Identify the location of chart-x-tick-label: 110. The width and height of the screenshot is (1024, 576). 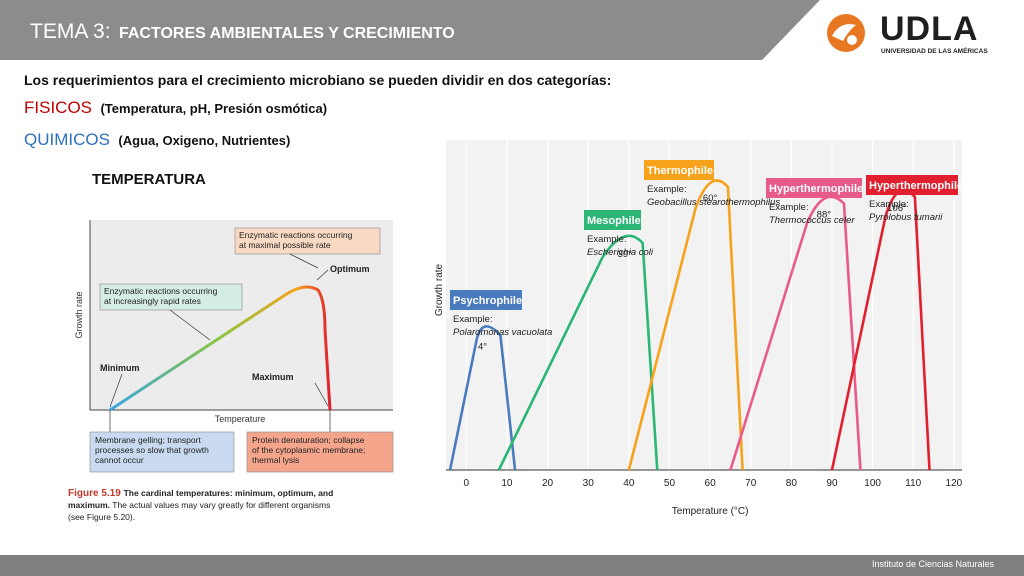
(913, 483).